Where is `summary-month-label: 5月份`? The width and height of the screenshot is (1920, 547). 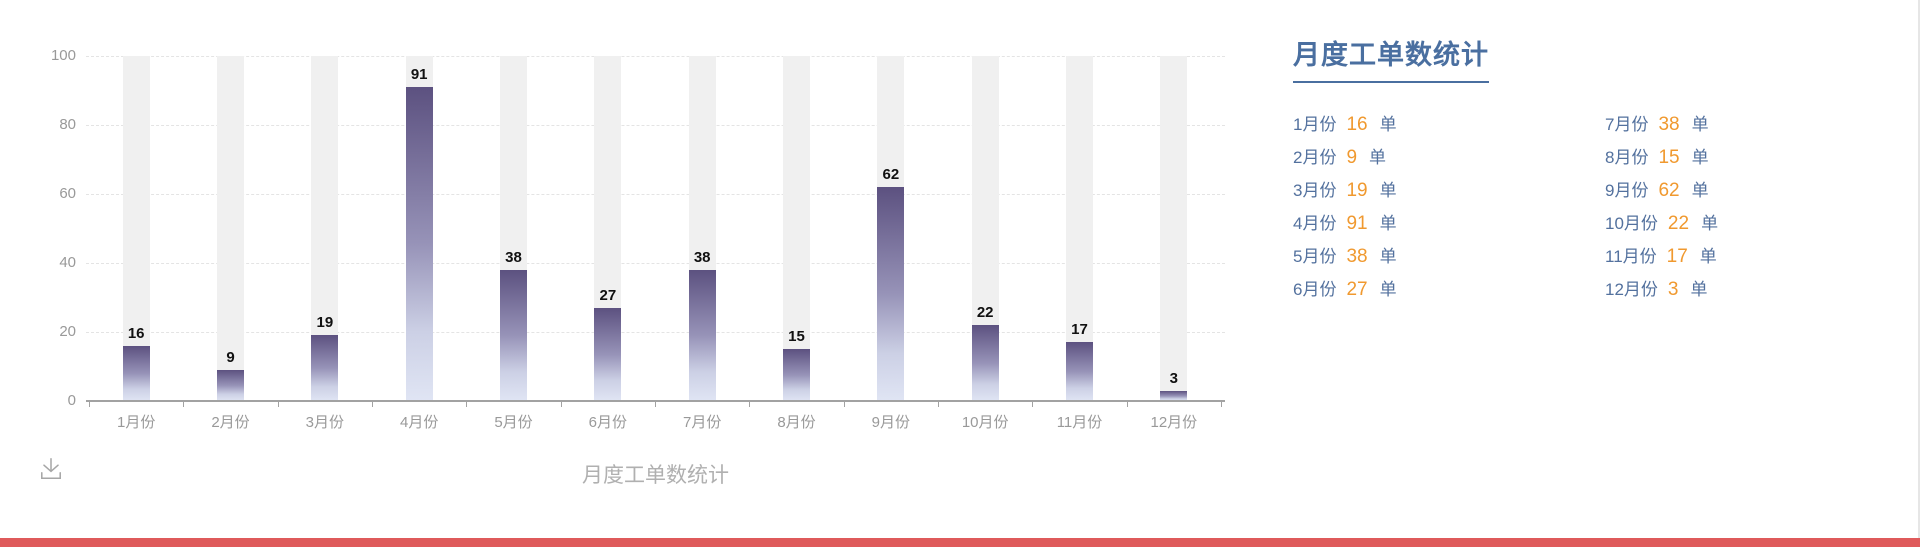
summary-month-label: 5月份 is located at coordinates (1315, 256).